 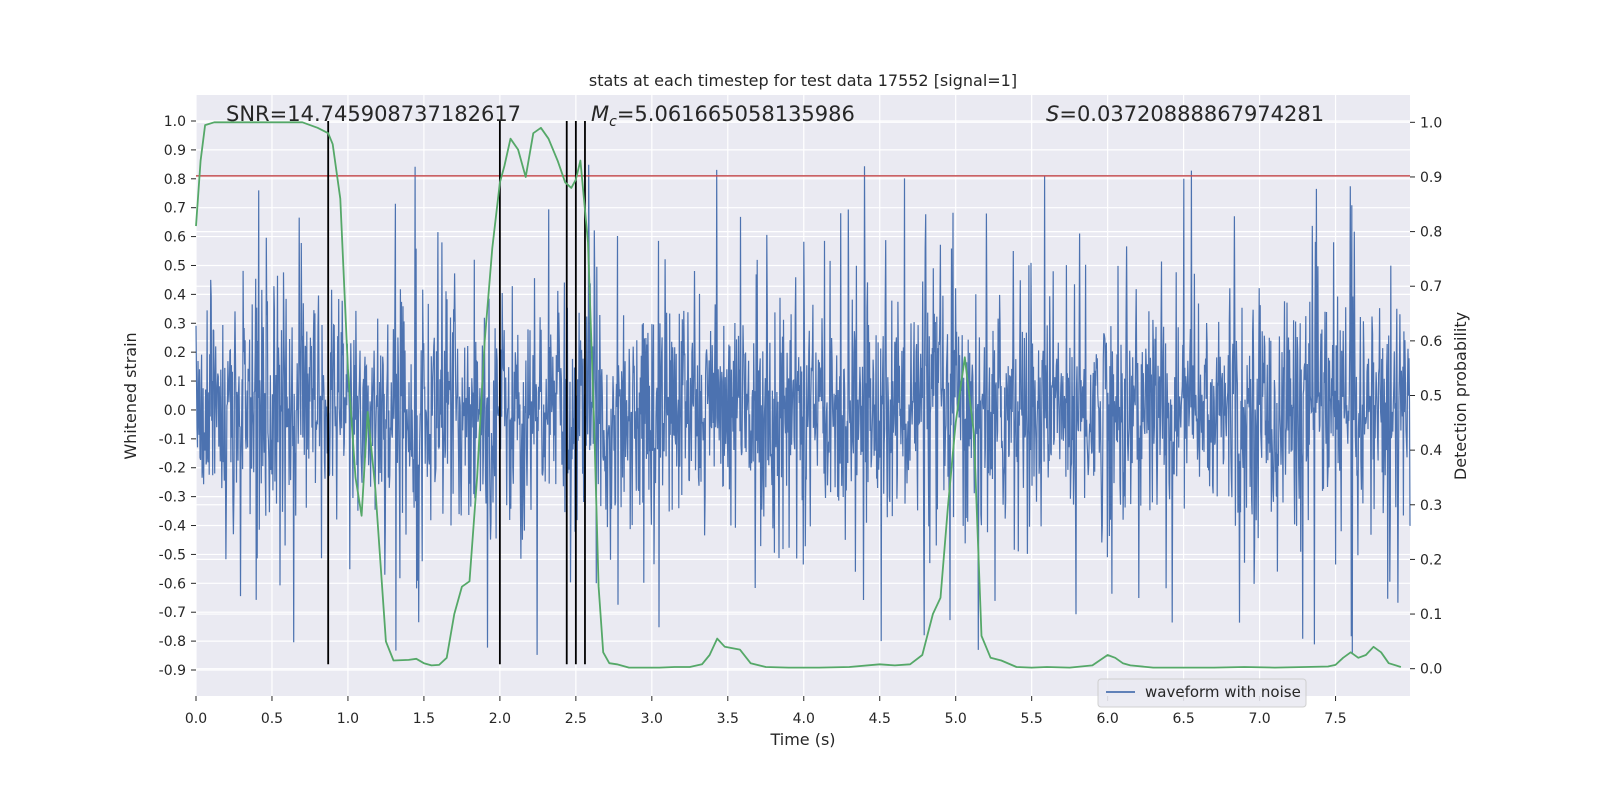 I want to click on y-tick-label-right: 0.2, so click(x=1431, y=560).